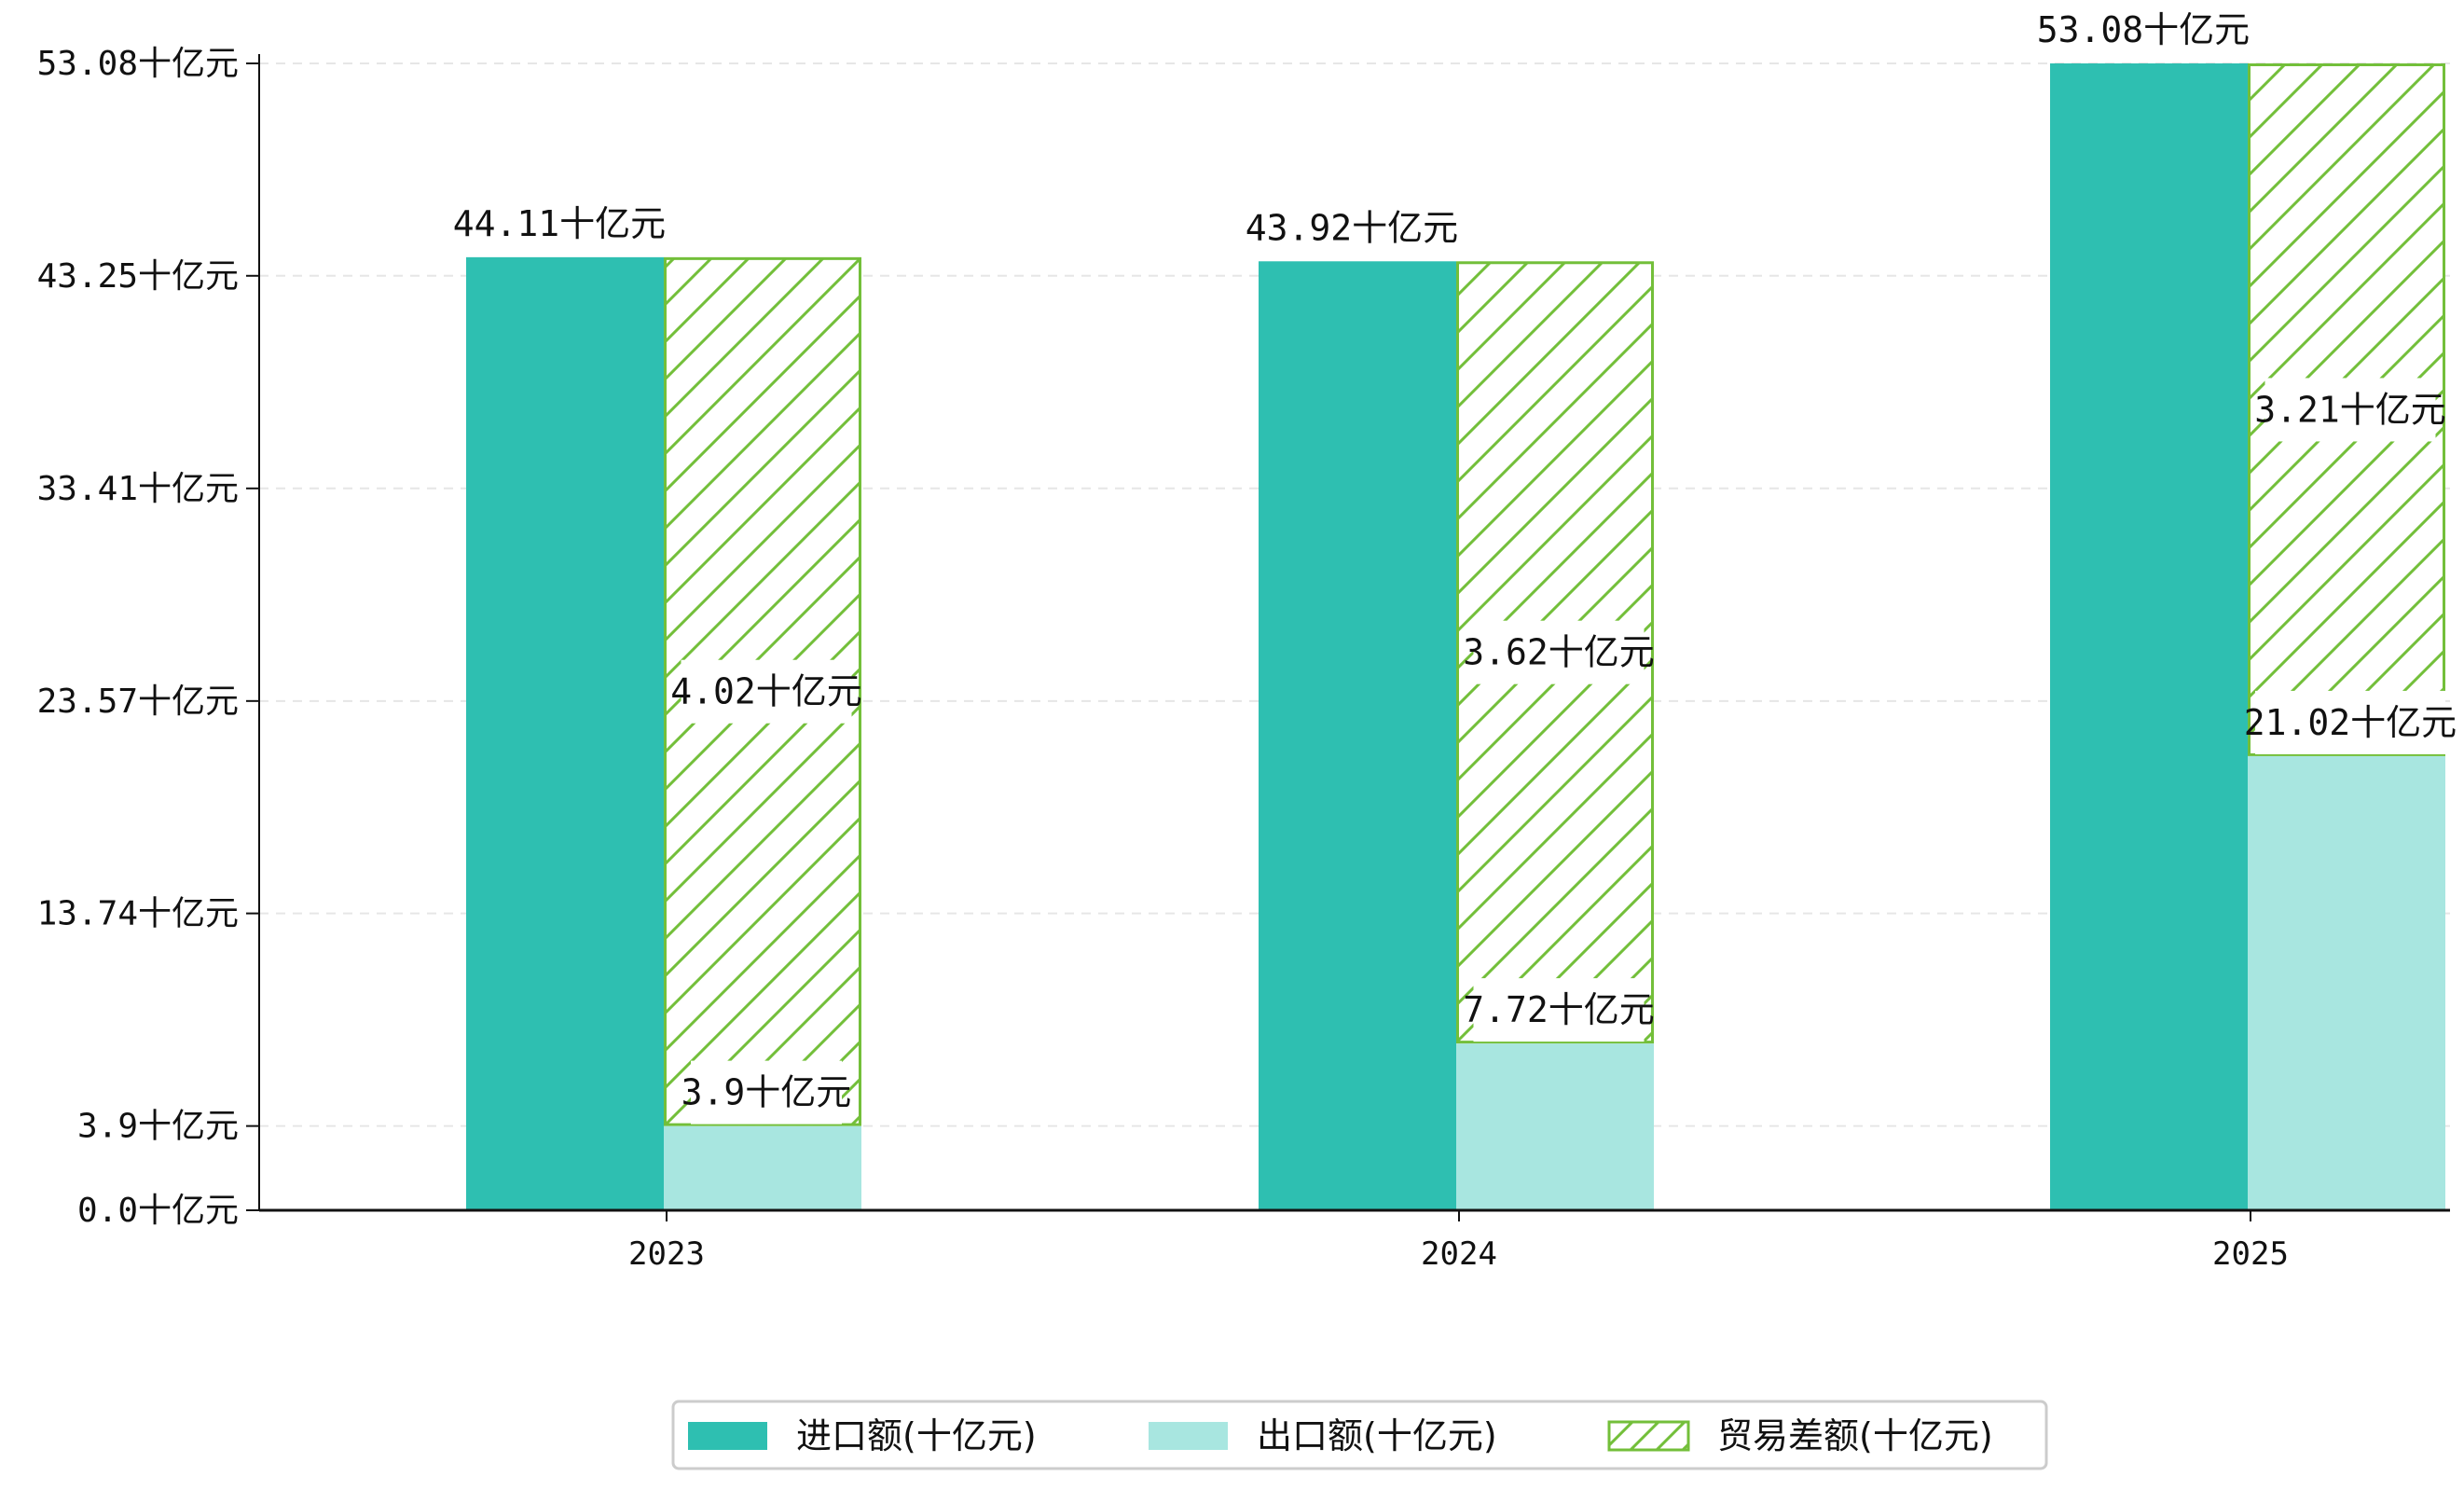 The image size is (2464, 1490). I want to click on label-export-text: 7.72十亿元, so click(1559, 1009).